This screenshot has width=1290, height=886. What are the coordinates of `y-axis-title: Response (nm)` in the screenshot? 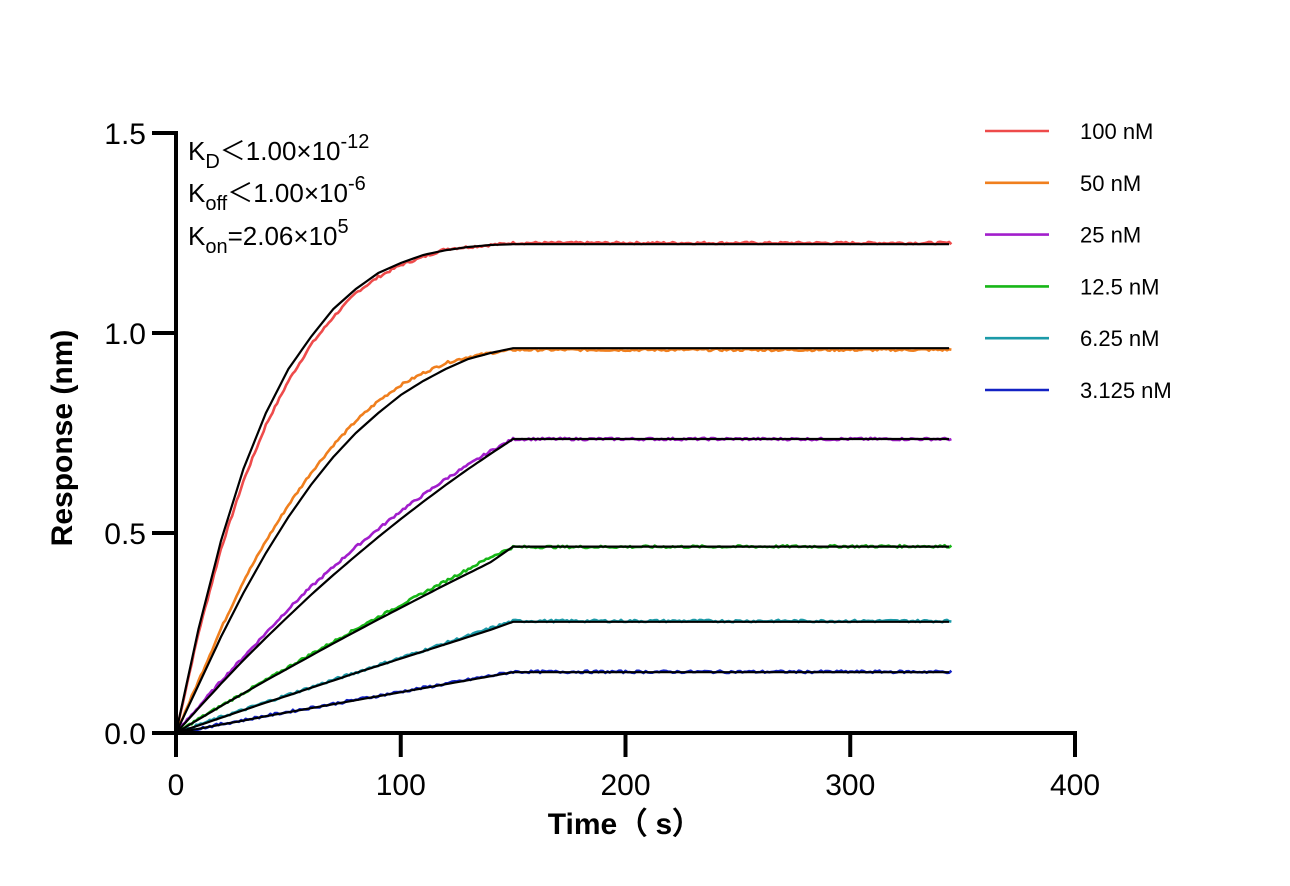 It's located at (62, 438).